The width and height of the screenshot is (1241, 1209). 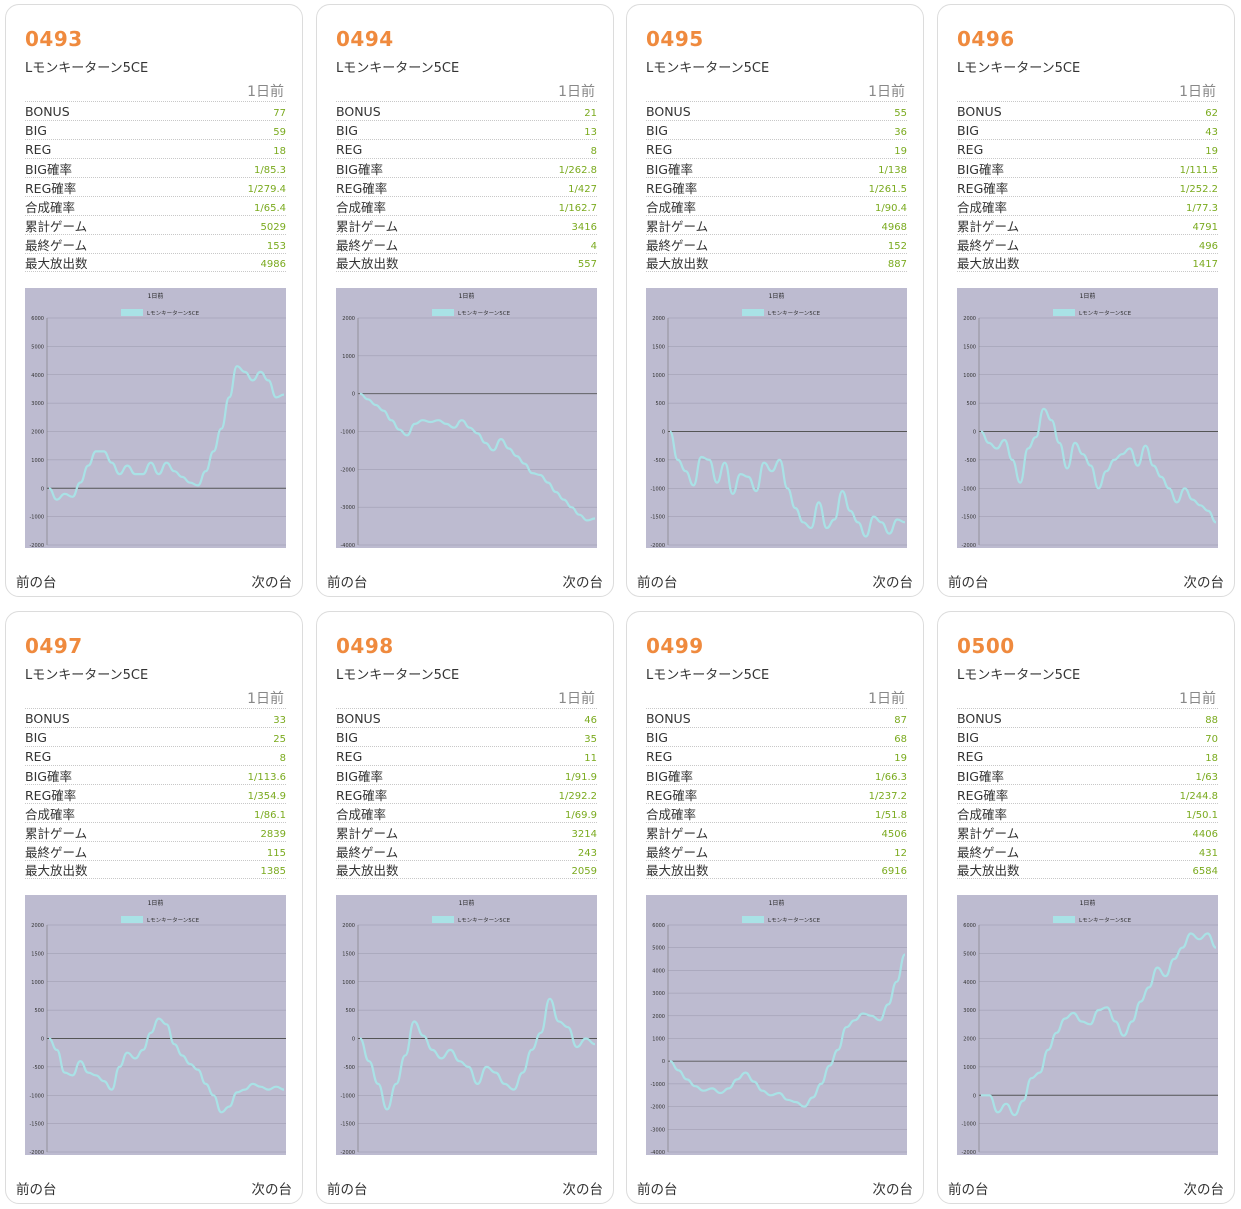 I want to click on machine-number: 0500, so click(x=986, y=646).